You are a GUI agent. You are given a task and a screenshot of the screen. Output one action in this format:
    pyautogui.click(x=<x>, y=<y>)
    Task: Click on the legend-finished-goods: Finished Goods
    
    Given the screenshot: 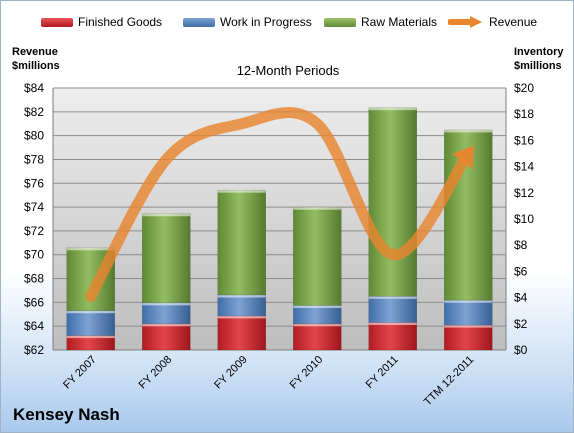 What is the action you would take?
    pyautogui.click(x=101, y=22)
    